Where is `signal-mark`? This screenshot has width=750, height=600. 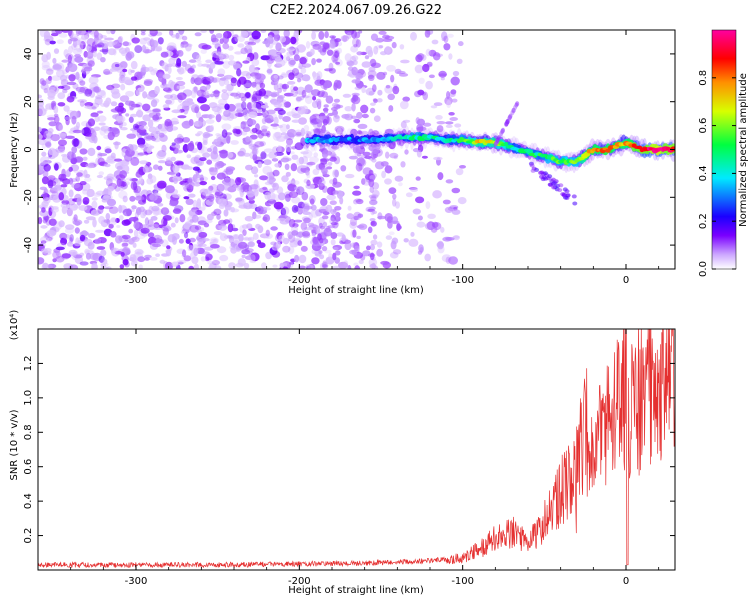
signal-mark is located at coordinates (313, 141).